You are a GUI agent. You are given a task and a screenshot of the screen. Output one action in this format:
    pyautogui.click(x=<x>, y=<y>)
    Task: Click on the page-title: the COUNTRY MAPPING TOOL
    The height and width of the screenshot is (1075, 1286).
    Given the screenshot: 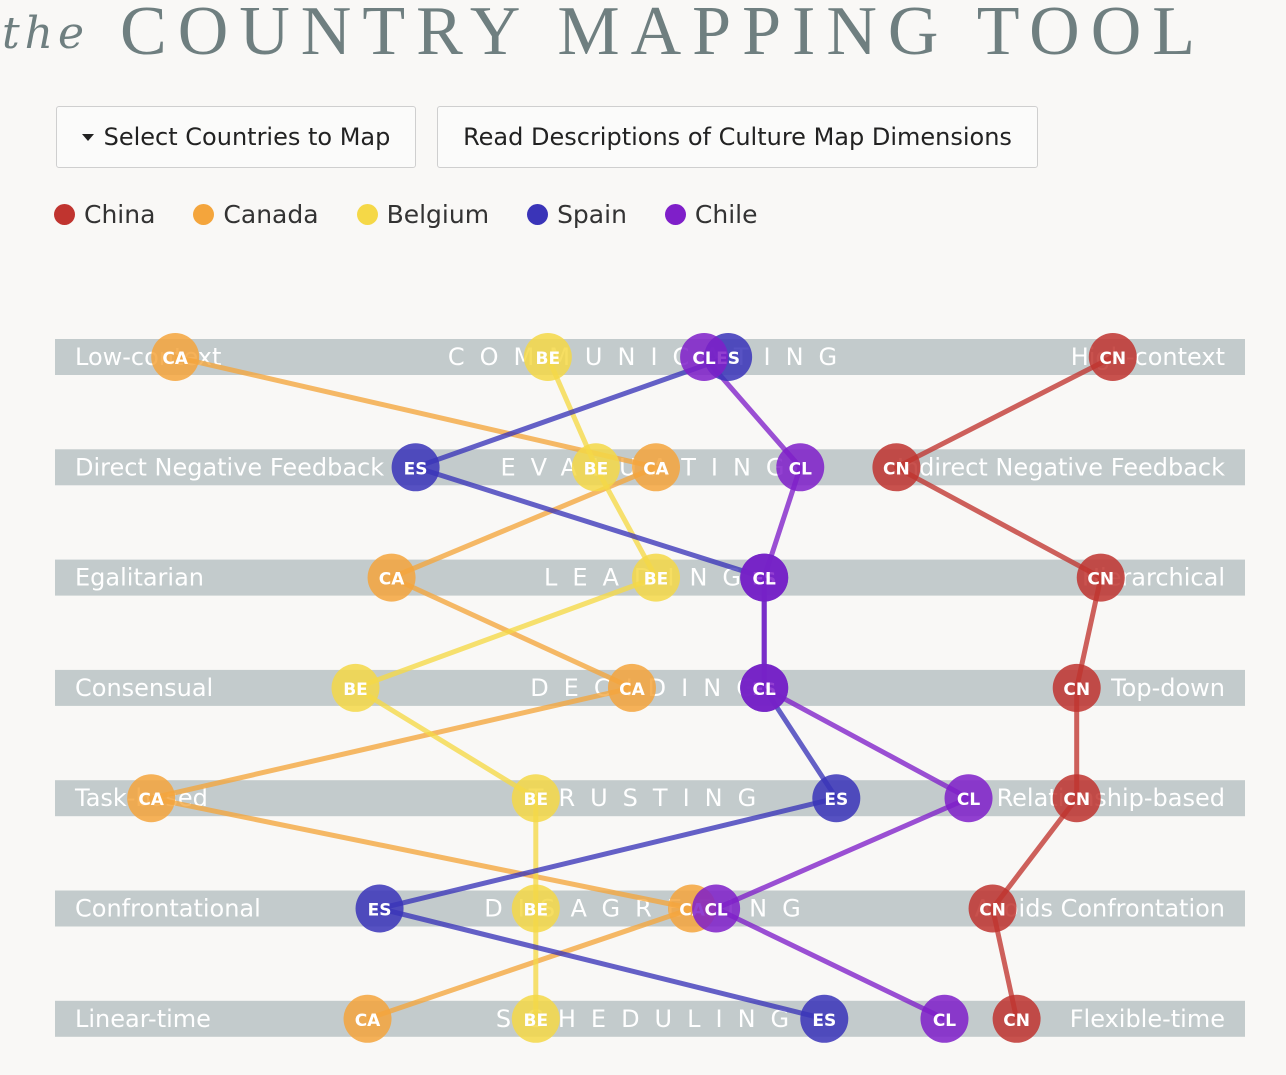 What is the action you would take?
    pyautogui.click(x=643, y=36)
    